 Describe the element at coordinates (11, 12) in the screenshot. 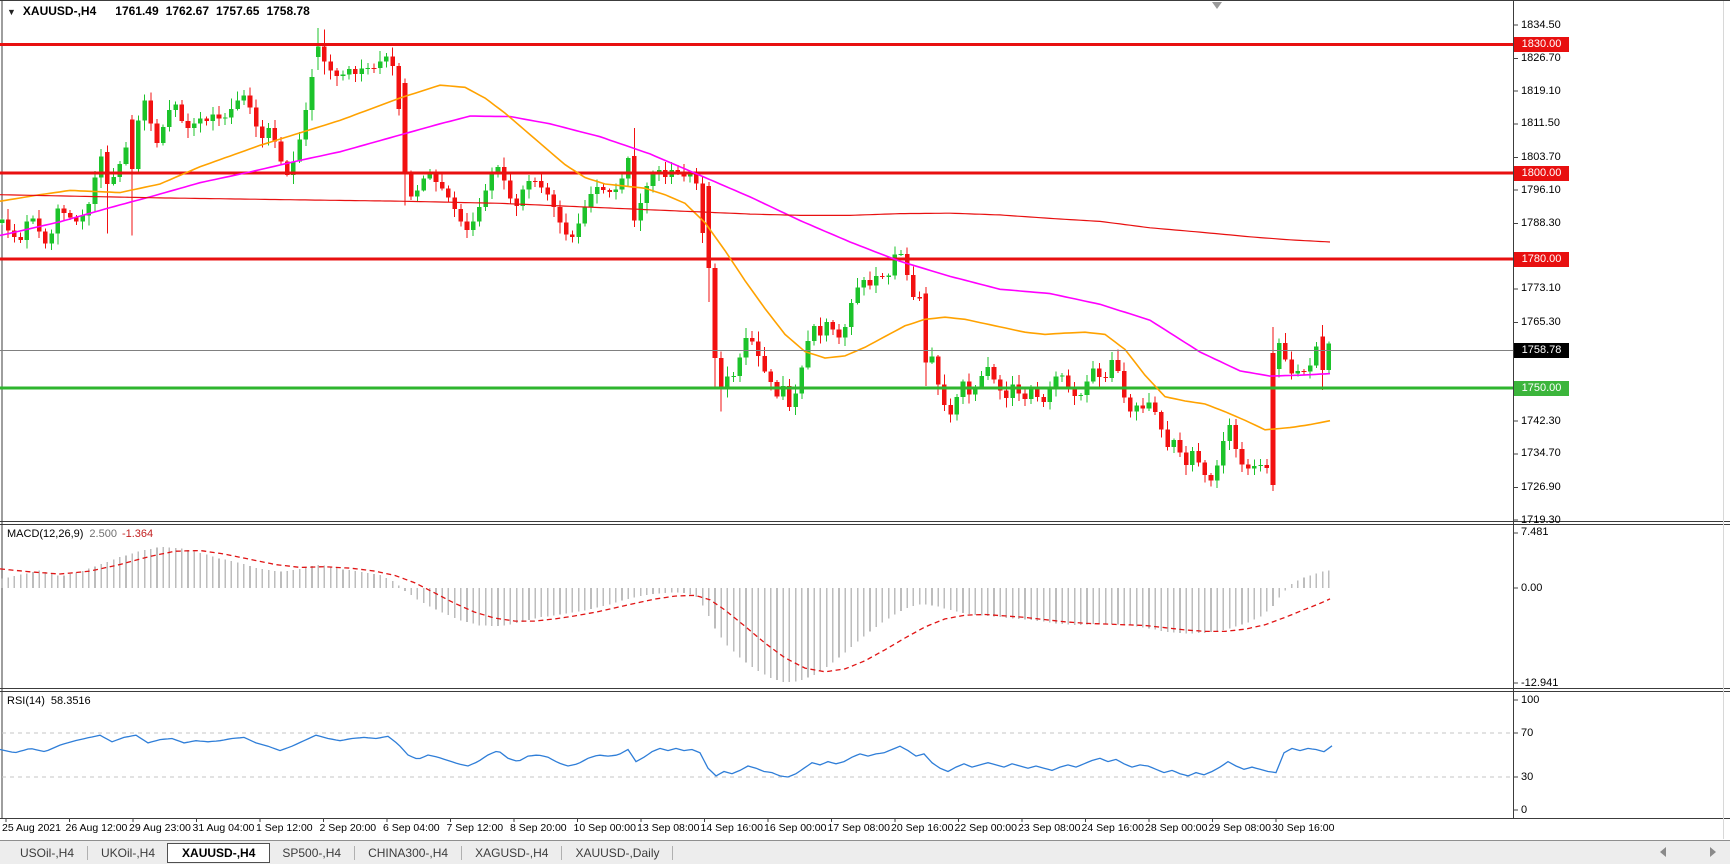

I see `one-click-trading-arrow-icon: ▼` at that location.